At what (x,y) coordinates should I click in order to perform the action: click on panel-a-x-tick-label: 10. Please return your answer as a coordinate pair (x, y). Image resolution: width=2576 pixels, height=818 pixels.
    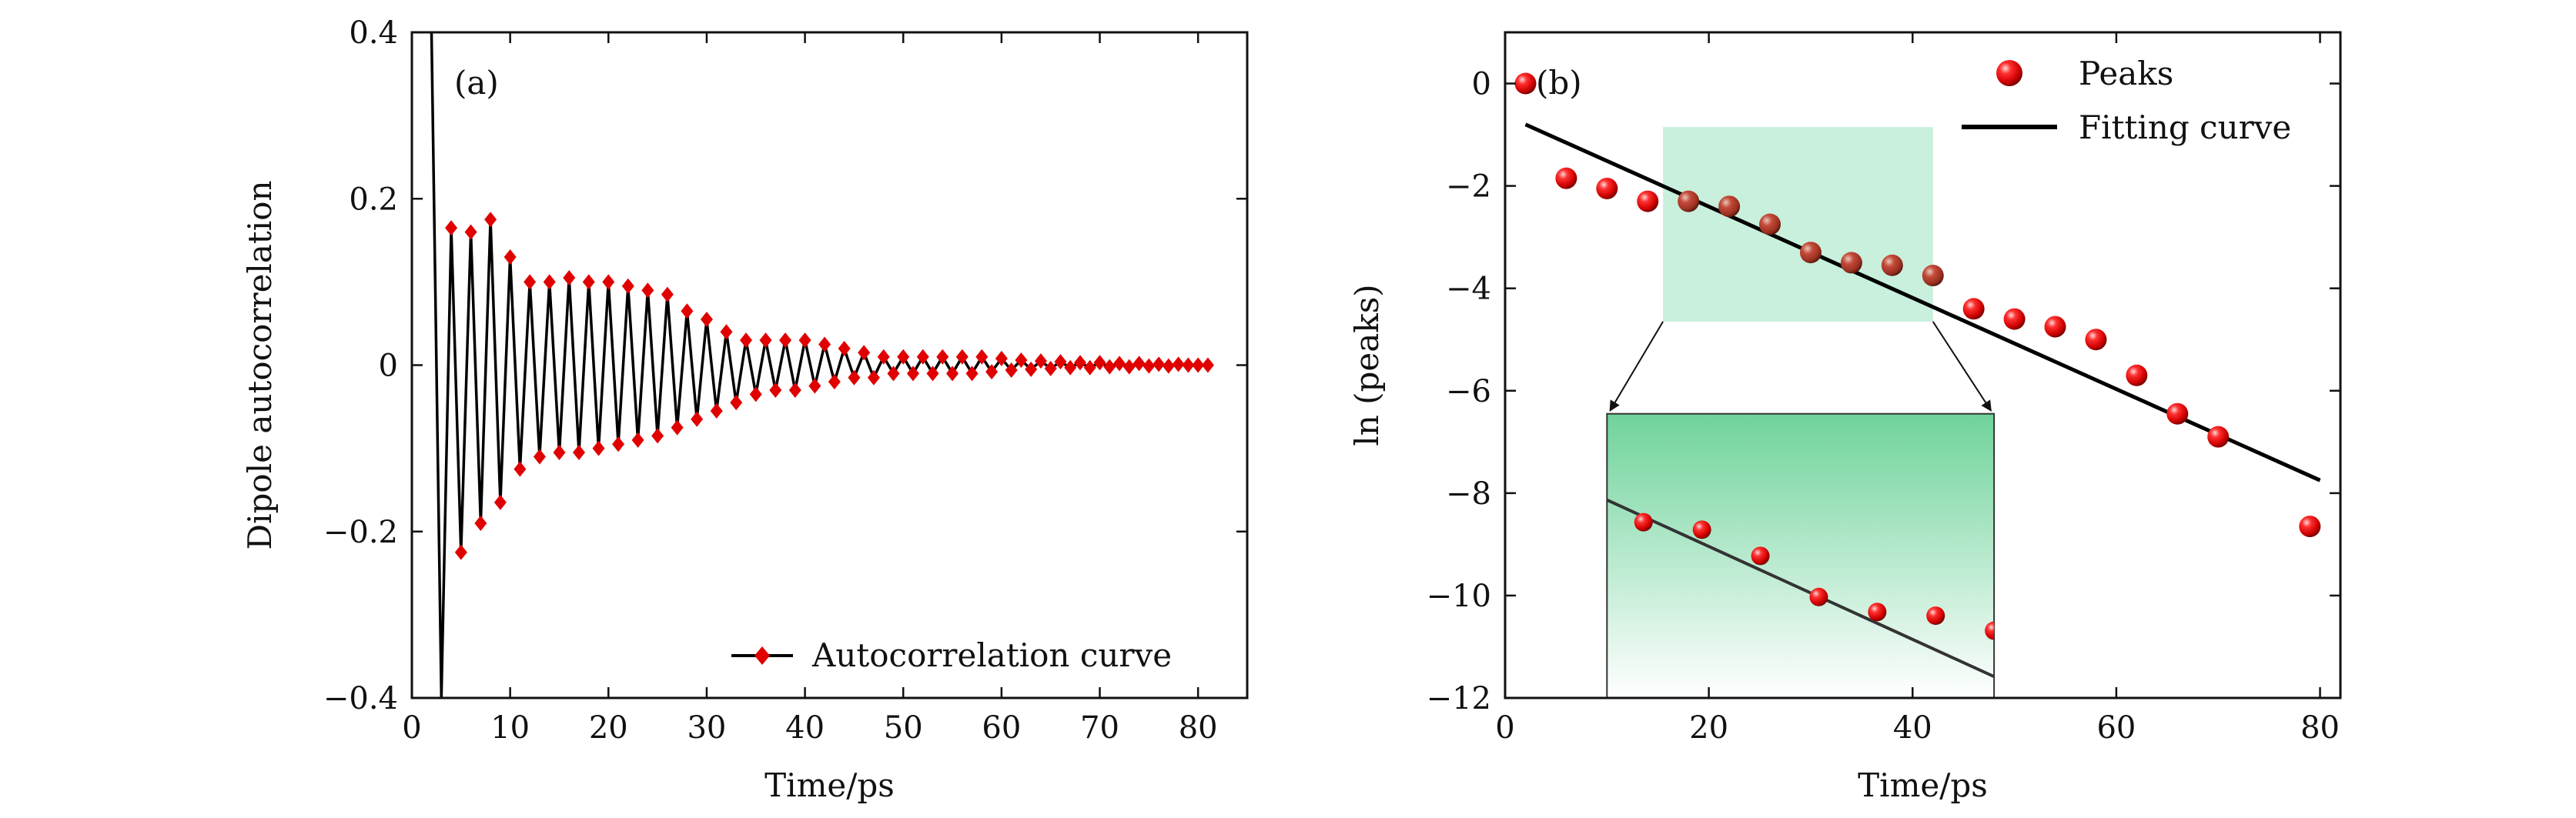
    Looking at the image, I should click on (510, 728).